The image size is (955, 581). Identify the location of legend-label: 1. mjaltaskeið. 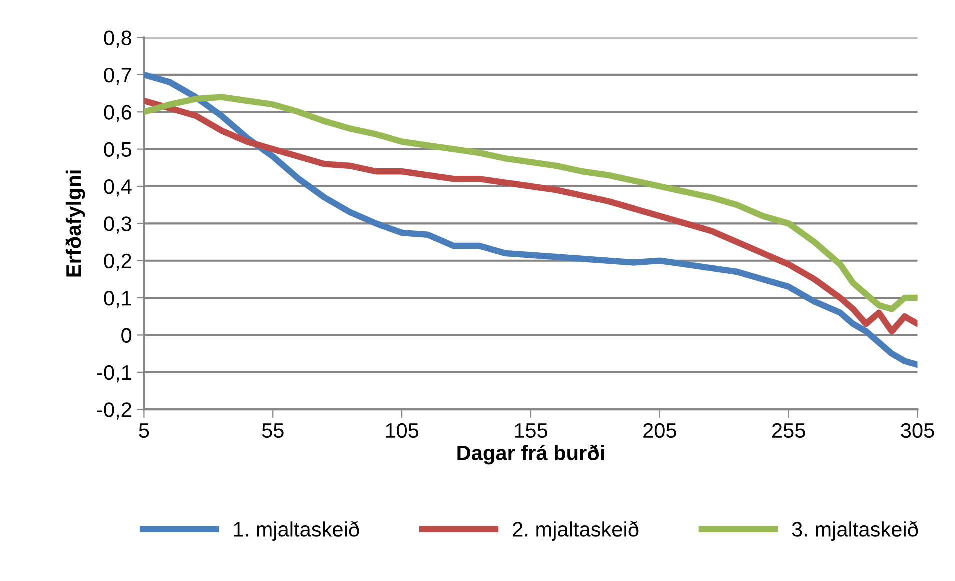
(297, 531).